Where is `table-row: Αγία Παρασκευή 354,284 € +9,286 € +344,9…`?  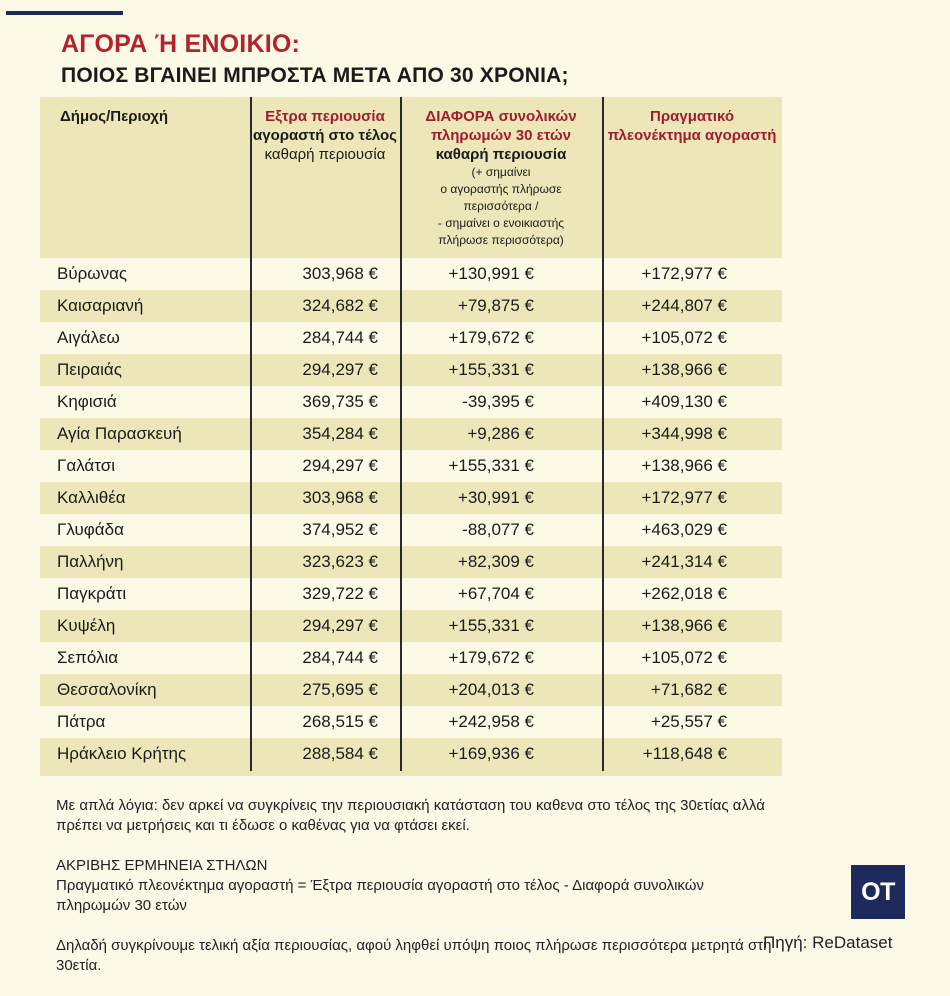
table-row: Αγία Παρασκευή 354,284 € +9,286 € +344,9… is located at coordinates (411, 434).